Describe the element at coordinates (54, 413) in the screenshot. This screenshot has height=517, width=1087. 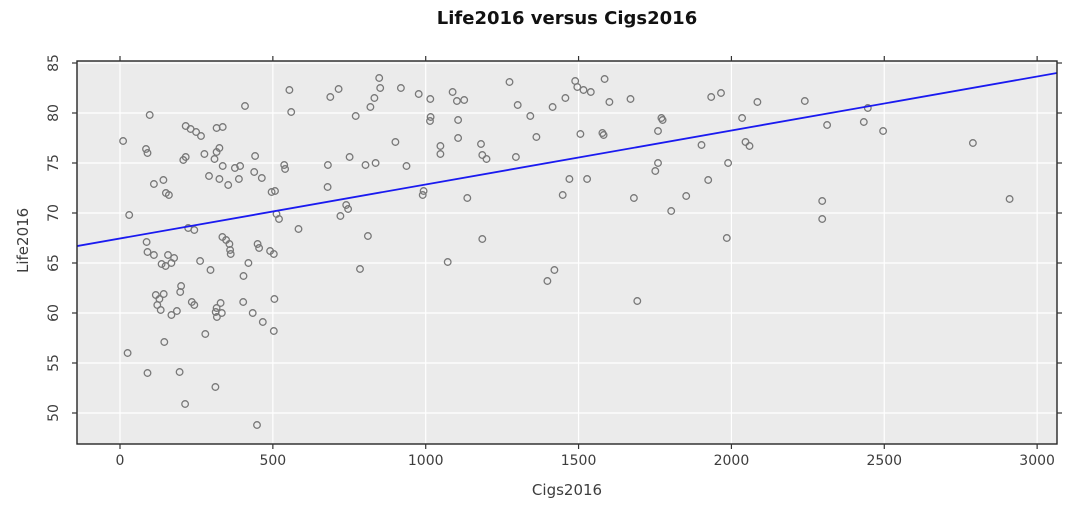
I see `y-tick-label: 50` at that location.